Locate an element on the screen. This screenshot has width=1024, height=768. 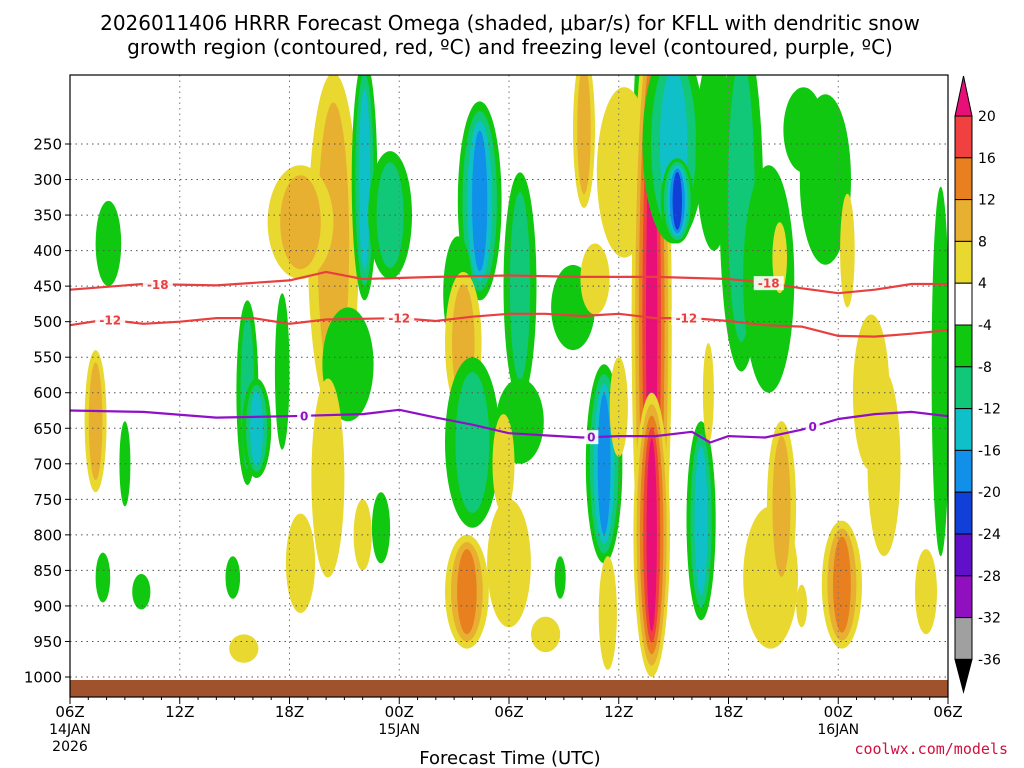
y-tick-label-300: 300 is located at coordinates (47, 180).